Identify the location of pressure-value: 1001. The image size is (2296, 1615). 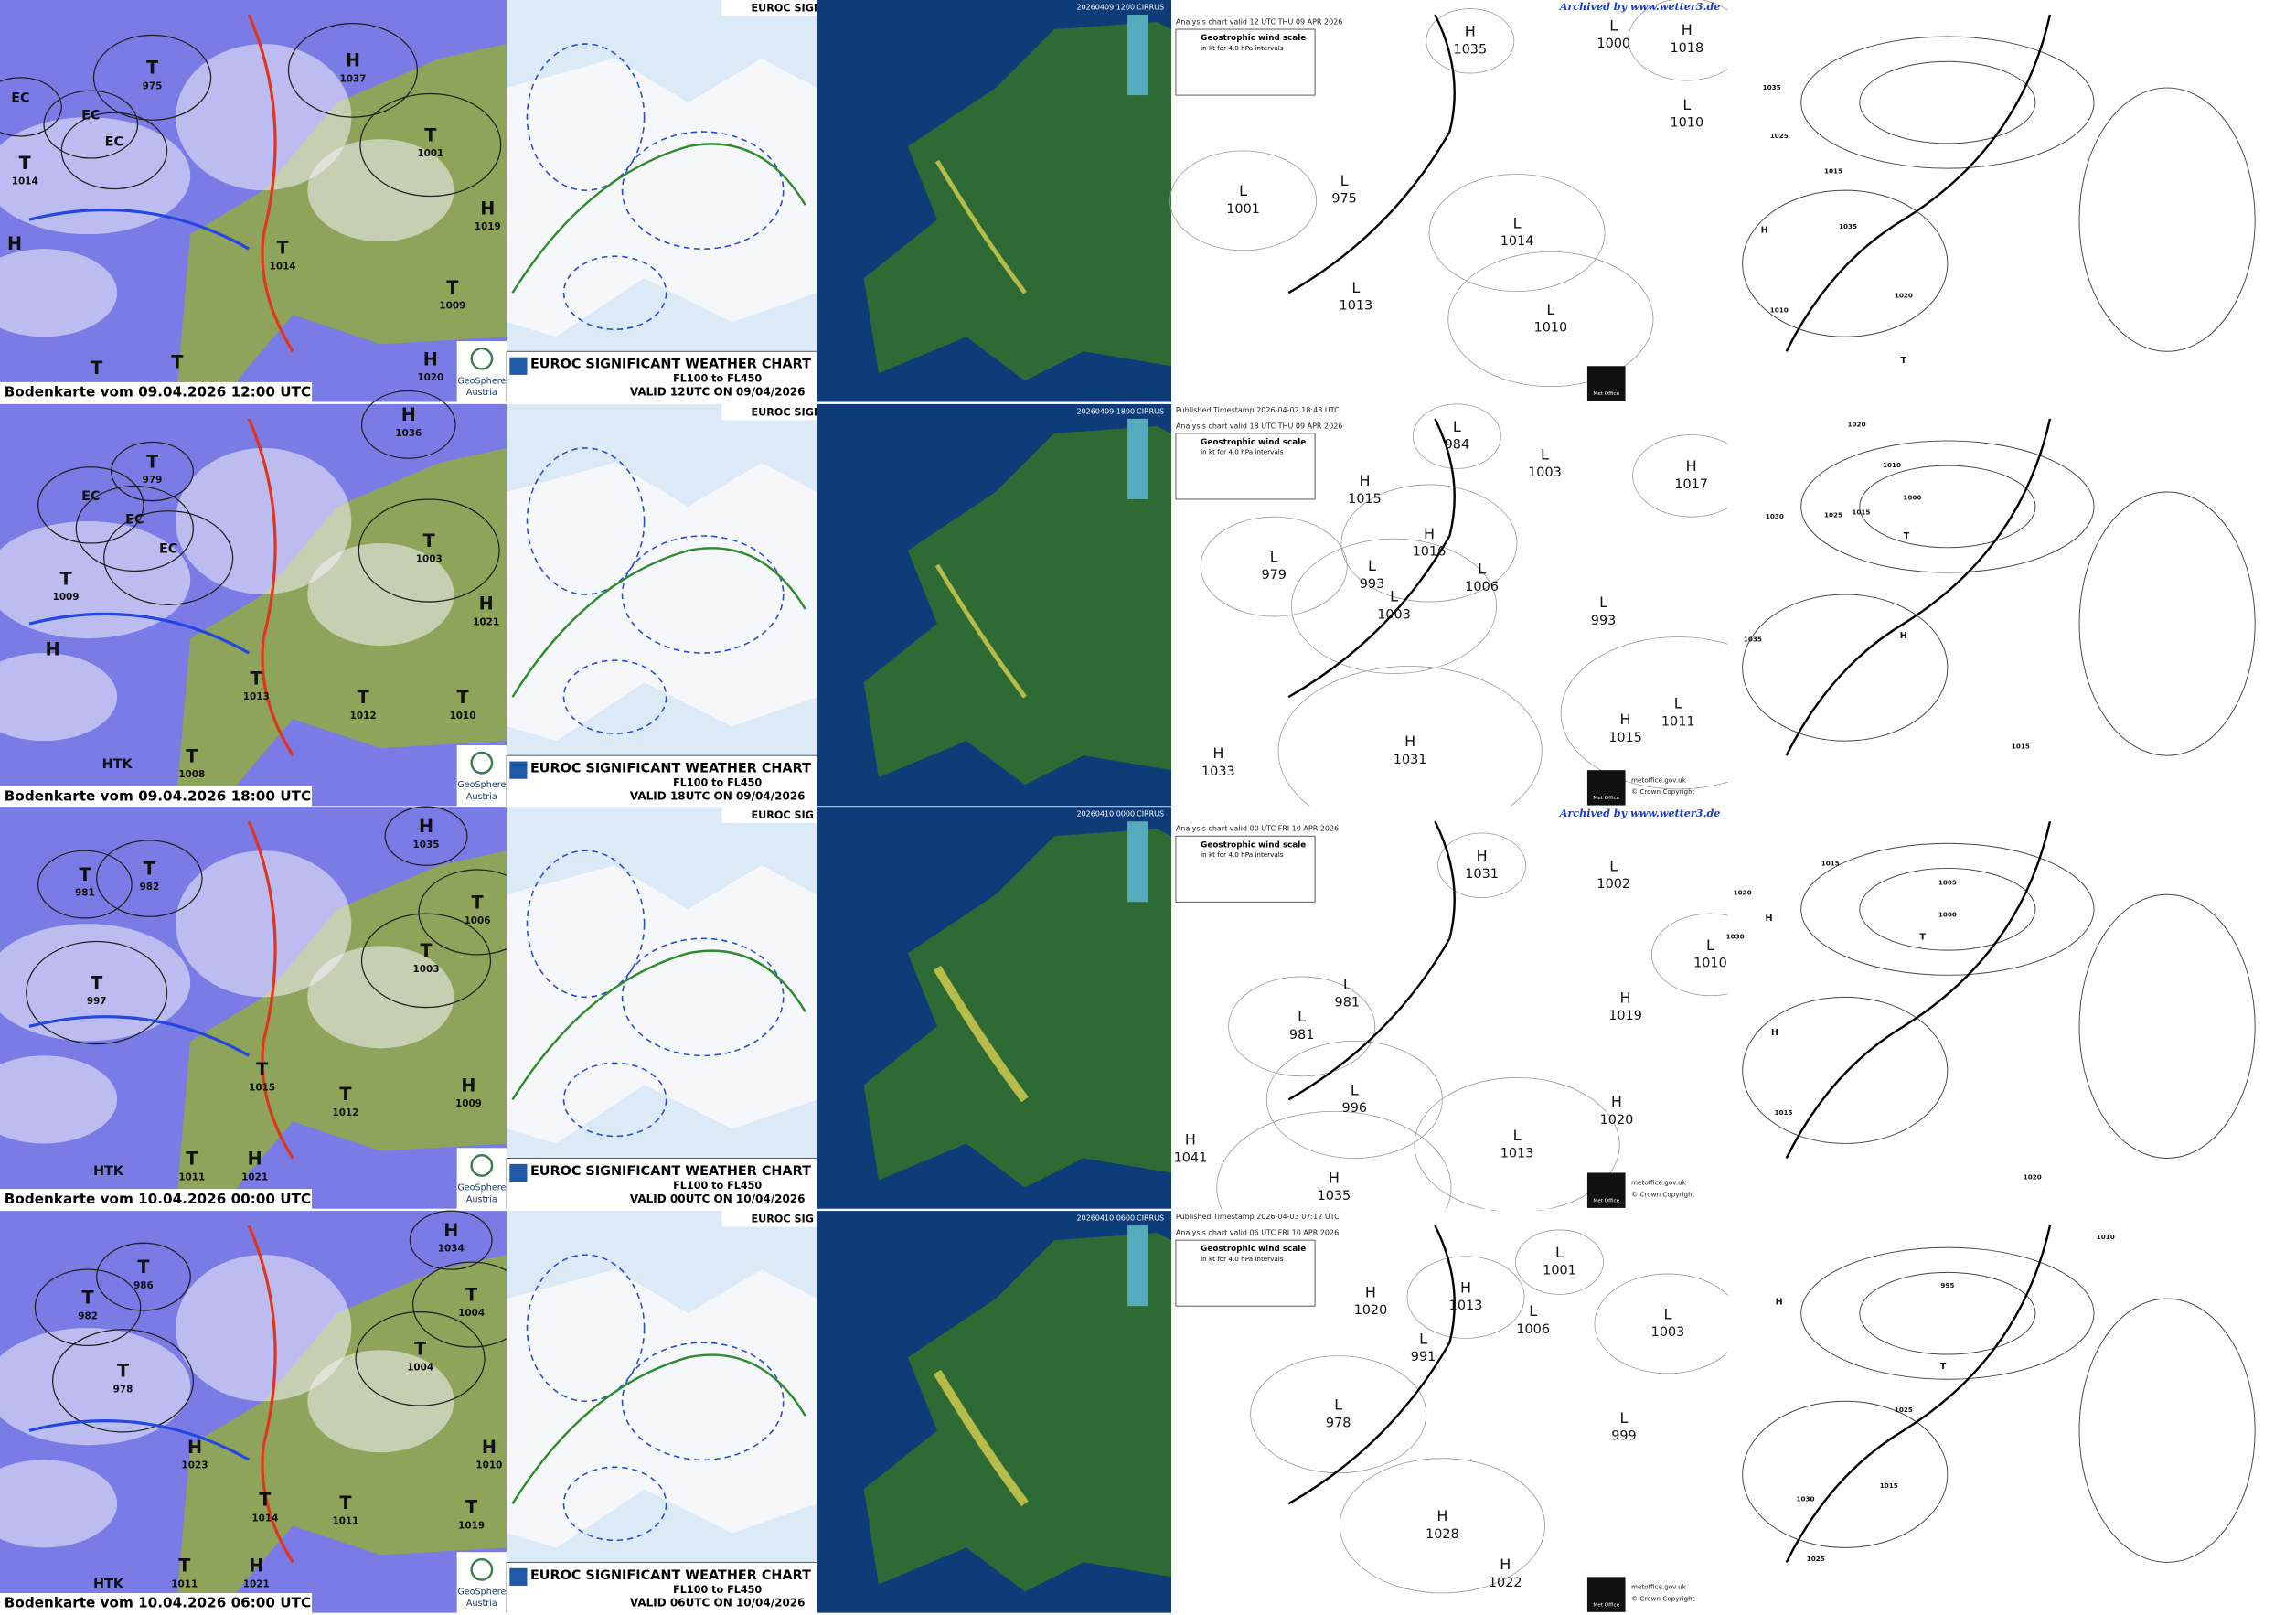
(430, 153).